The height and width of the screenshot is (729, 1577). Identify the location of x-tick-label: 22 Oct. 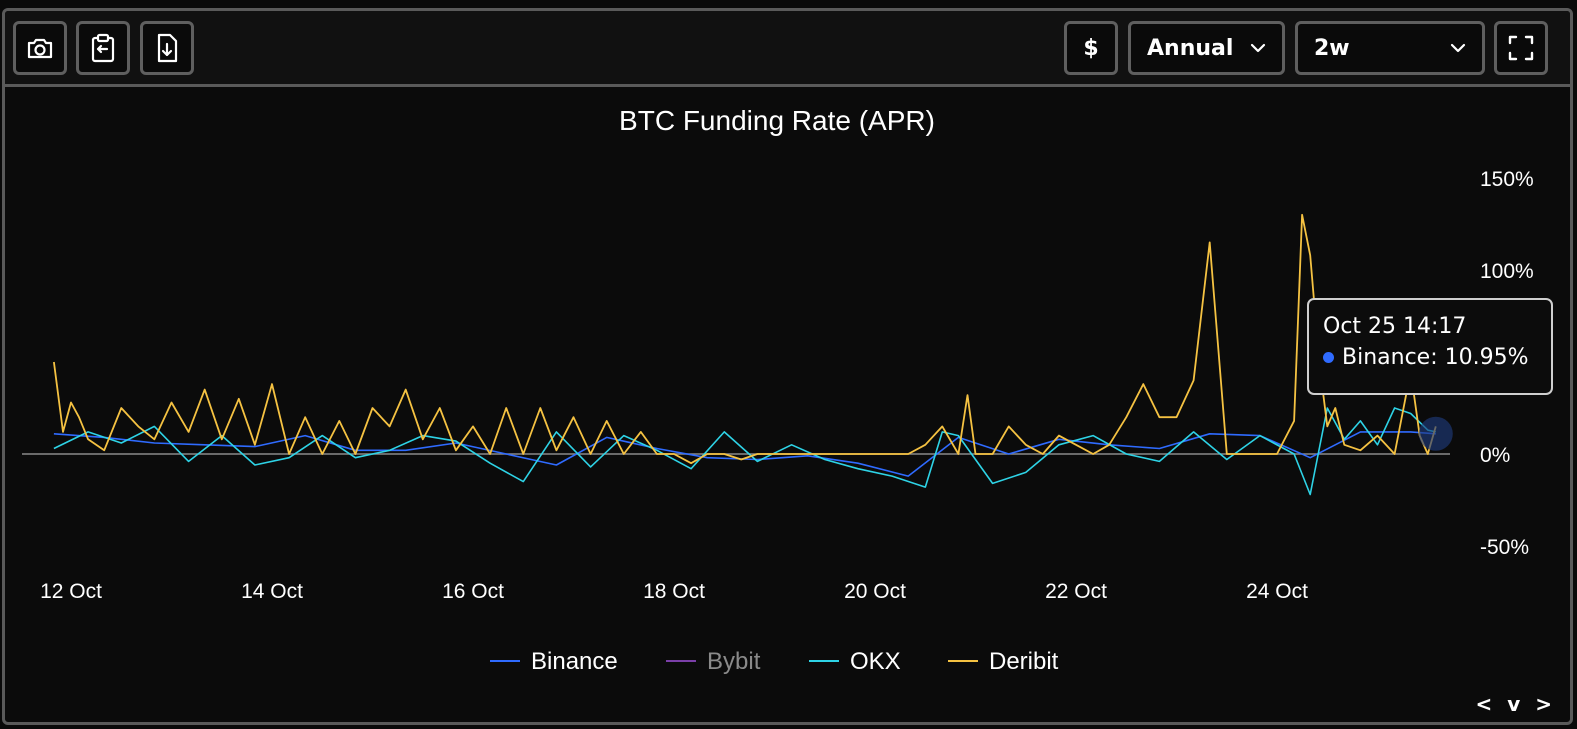
(1076, 591).